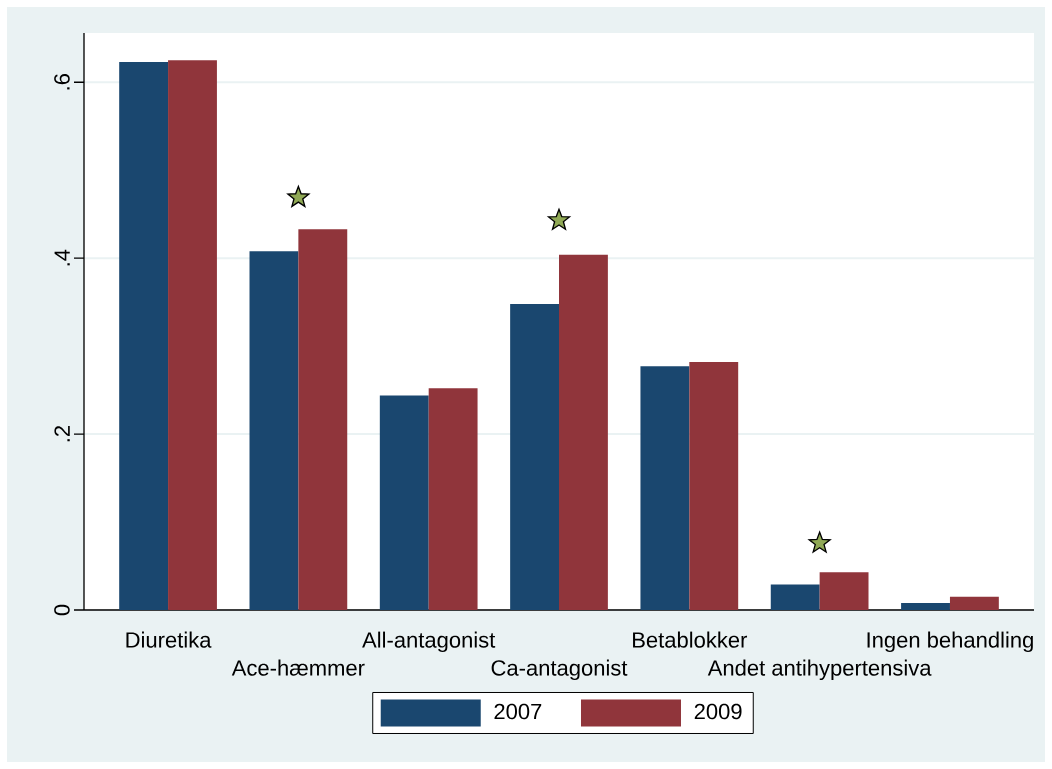 Image resolution: width=1052 pixels, height=769 pixels. What do you see at coordinates (690, 639) in the screenshot?
I see `x-tick-label: Betablokker` at bounding box center [690, 639].